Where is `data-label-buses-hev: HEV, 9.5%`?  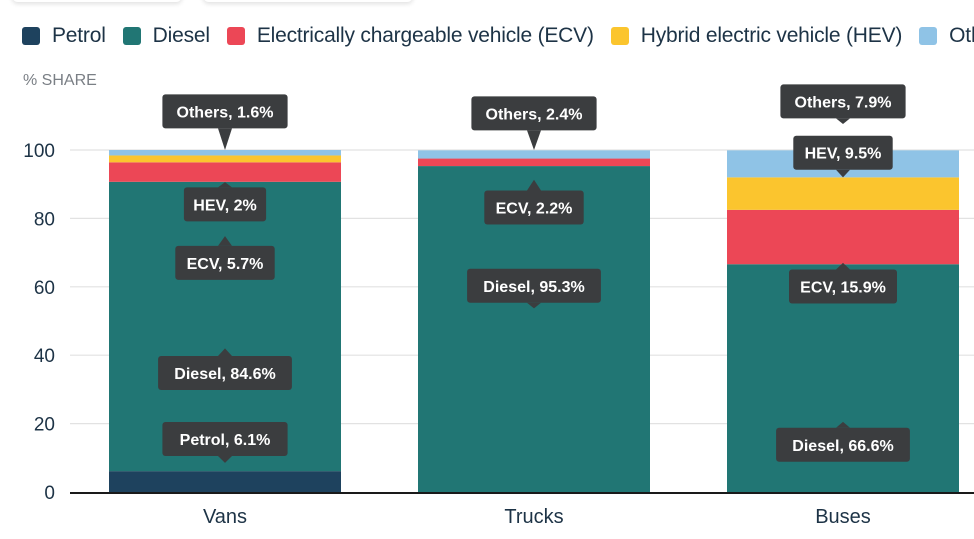 data-label-buses-hev: HEV, 9.5% is located at coordinates (843, 156).